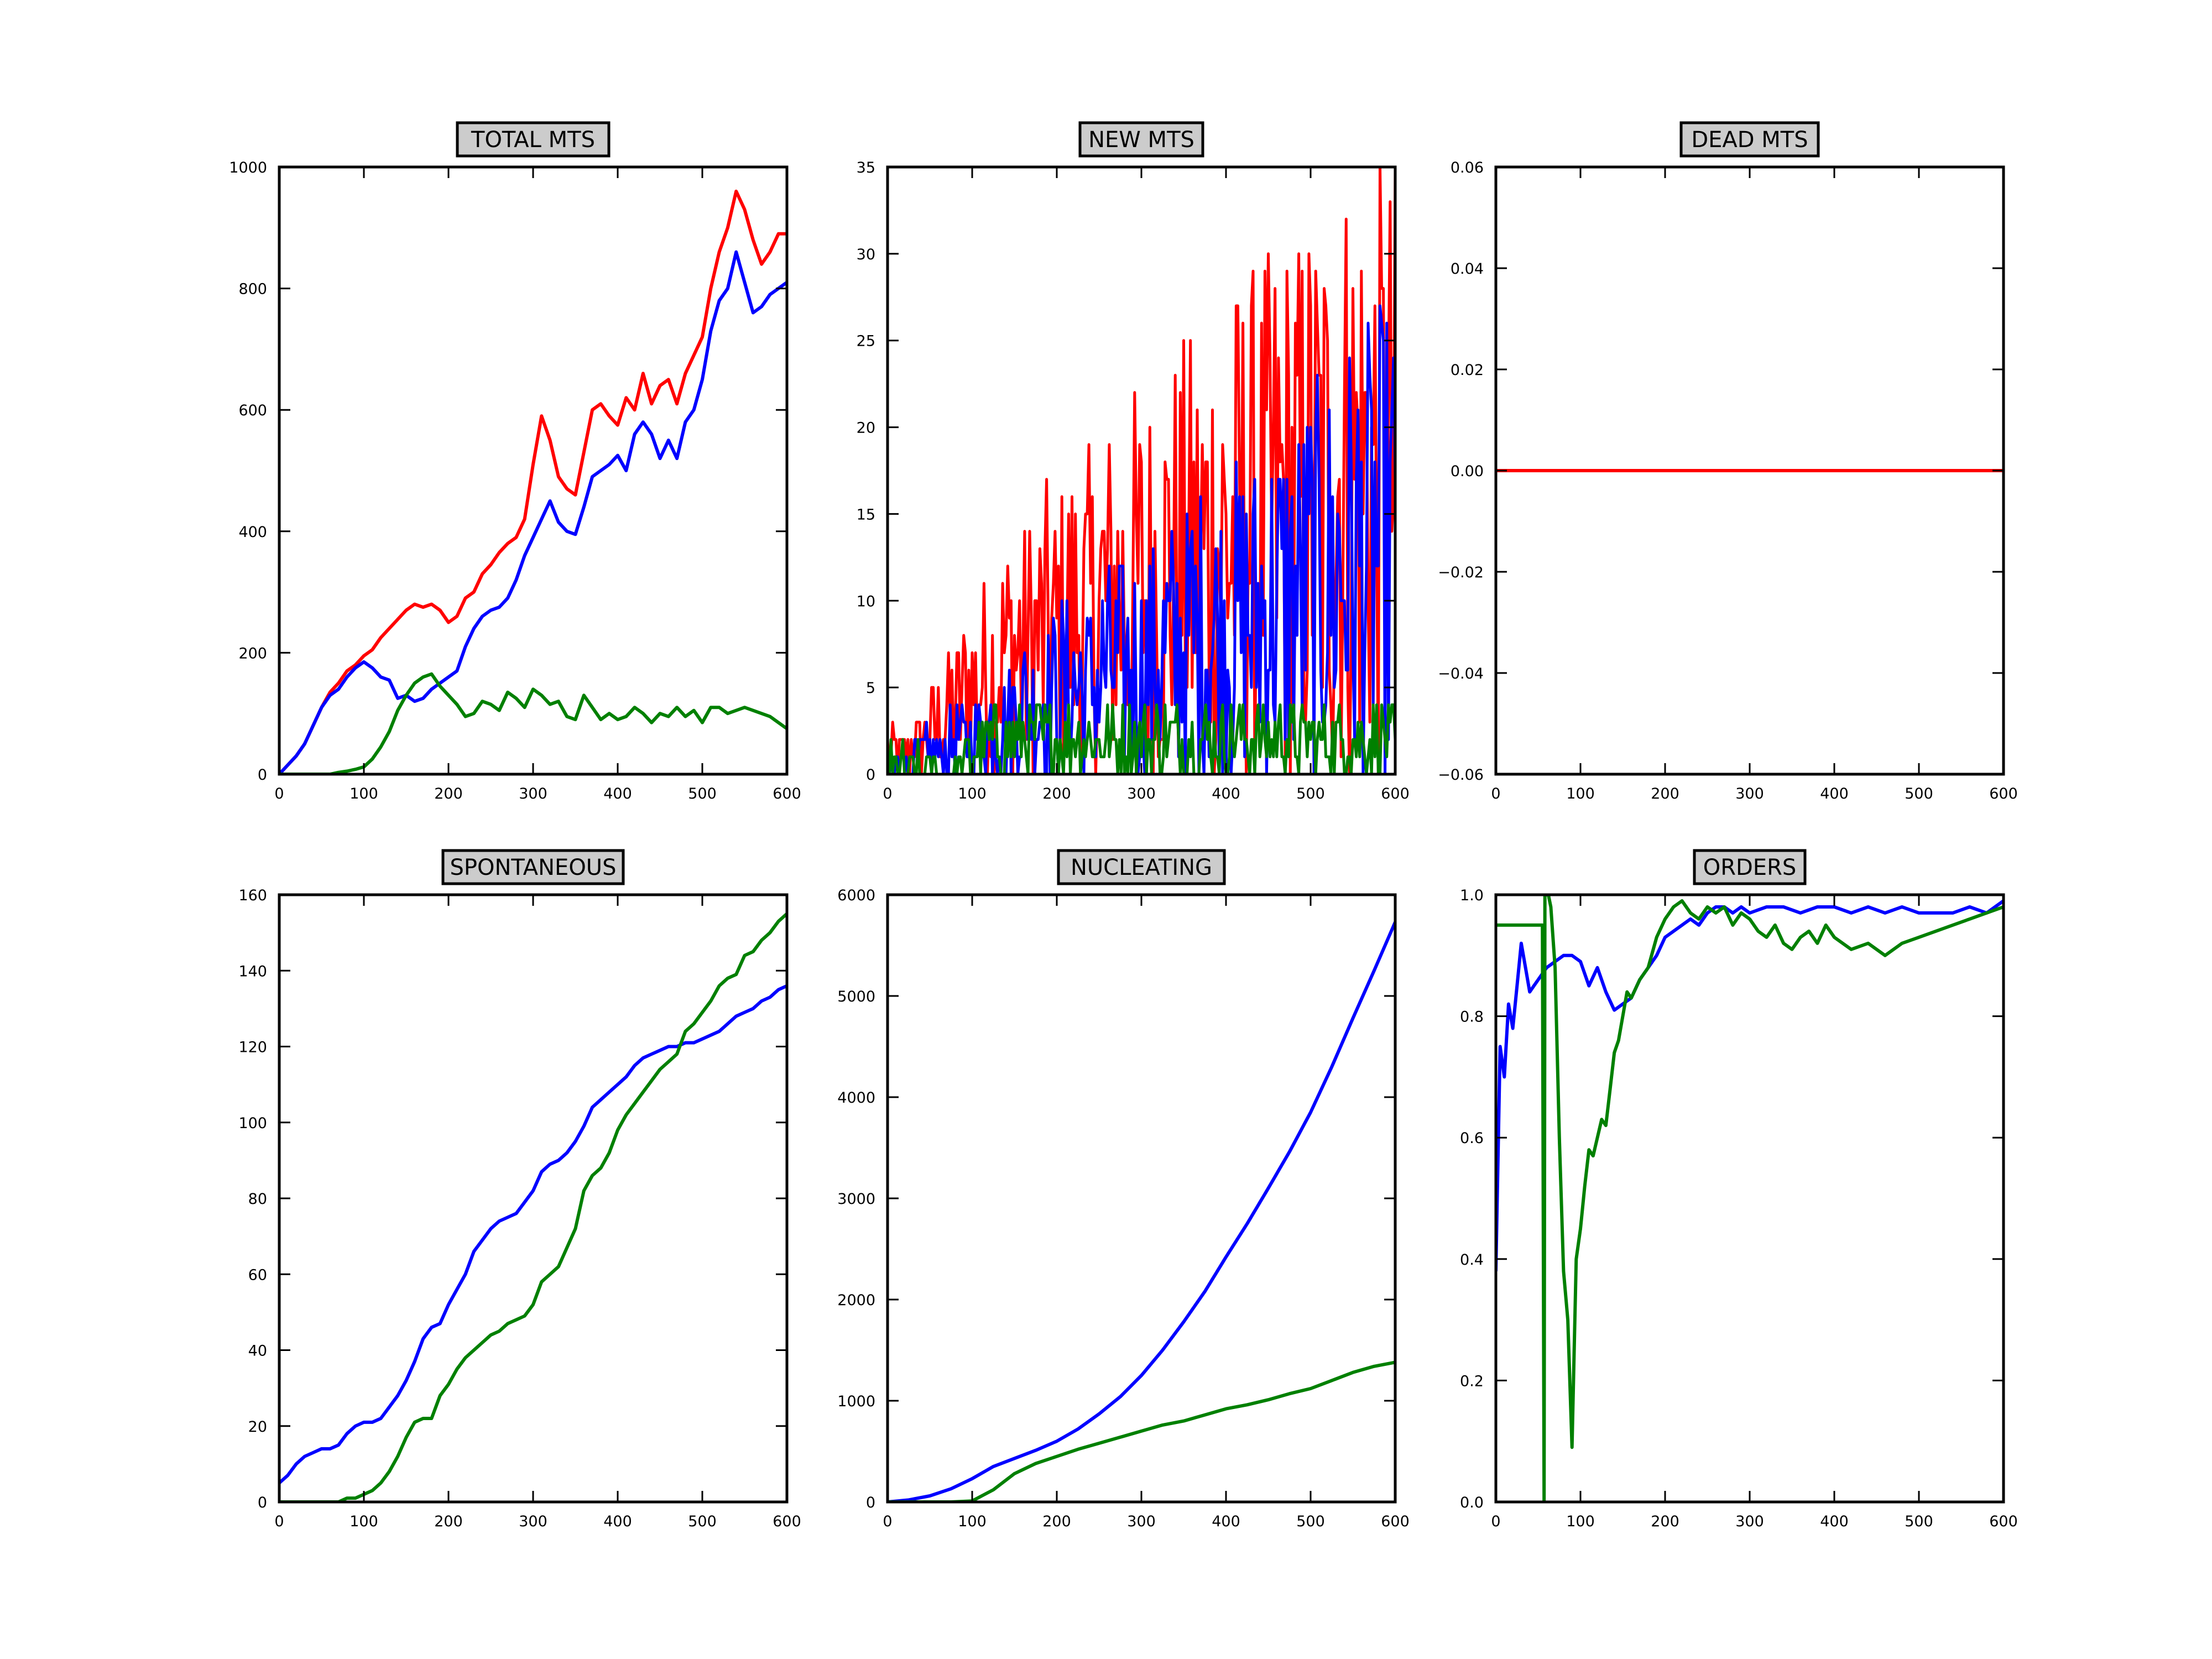  Describe the element at coordinates (1472, 1138) in the screenshot. I see `y-tick-label: 0.6` at that location.